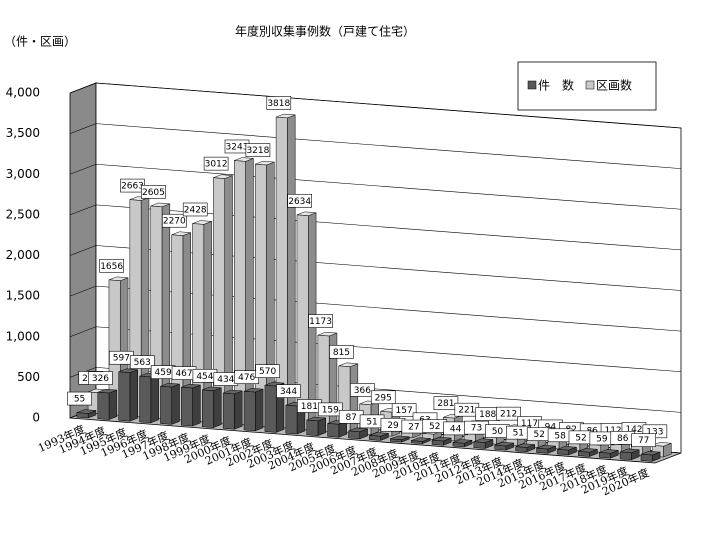  Describe the element at coordinates (121, 359) in the screenshot. I see `value-label: 597` at that location.